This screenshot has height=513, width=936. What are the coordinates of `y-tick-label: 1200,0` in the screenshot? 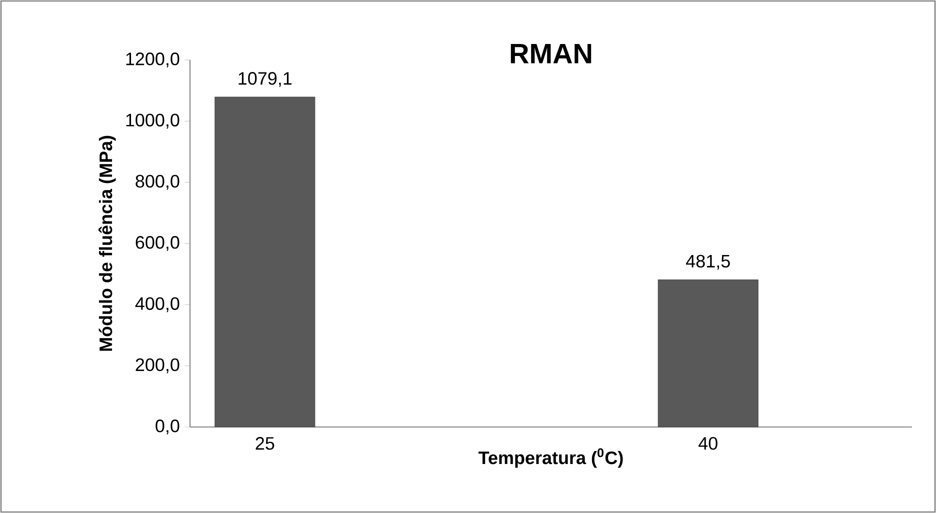 It's located at (153, 60).